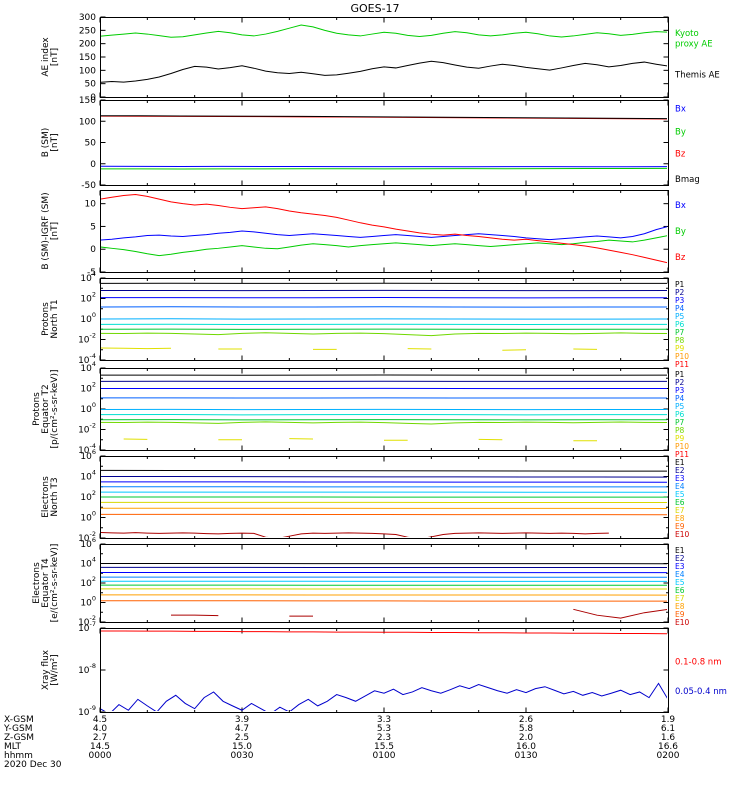  Describe the element at coordinates (375, 8) in the screenshot. I see `plot-title: GOES-17` at that location.